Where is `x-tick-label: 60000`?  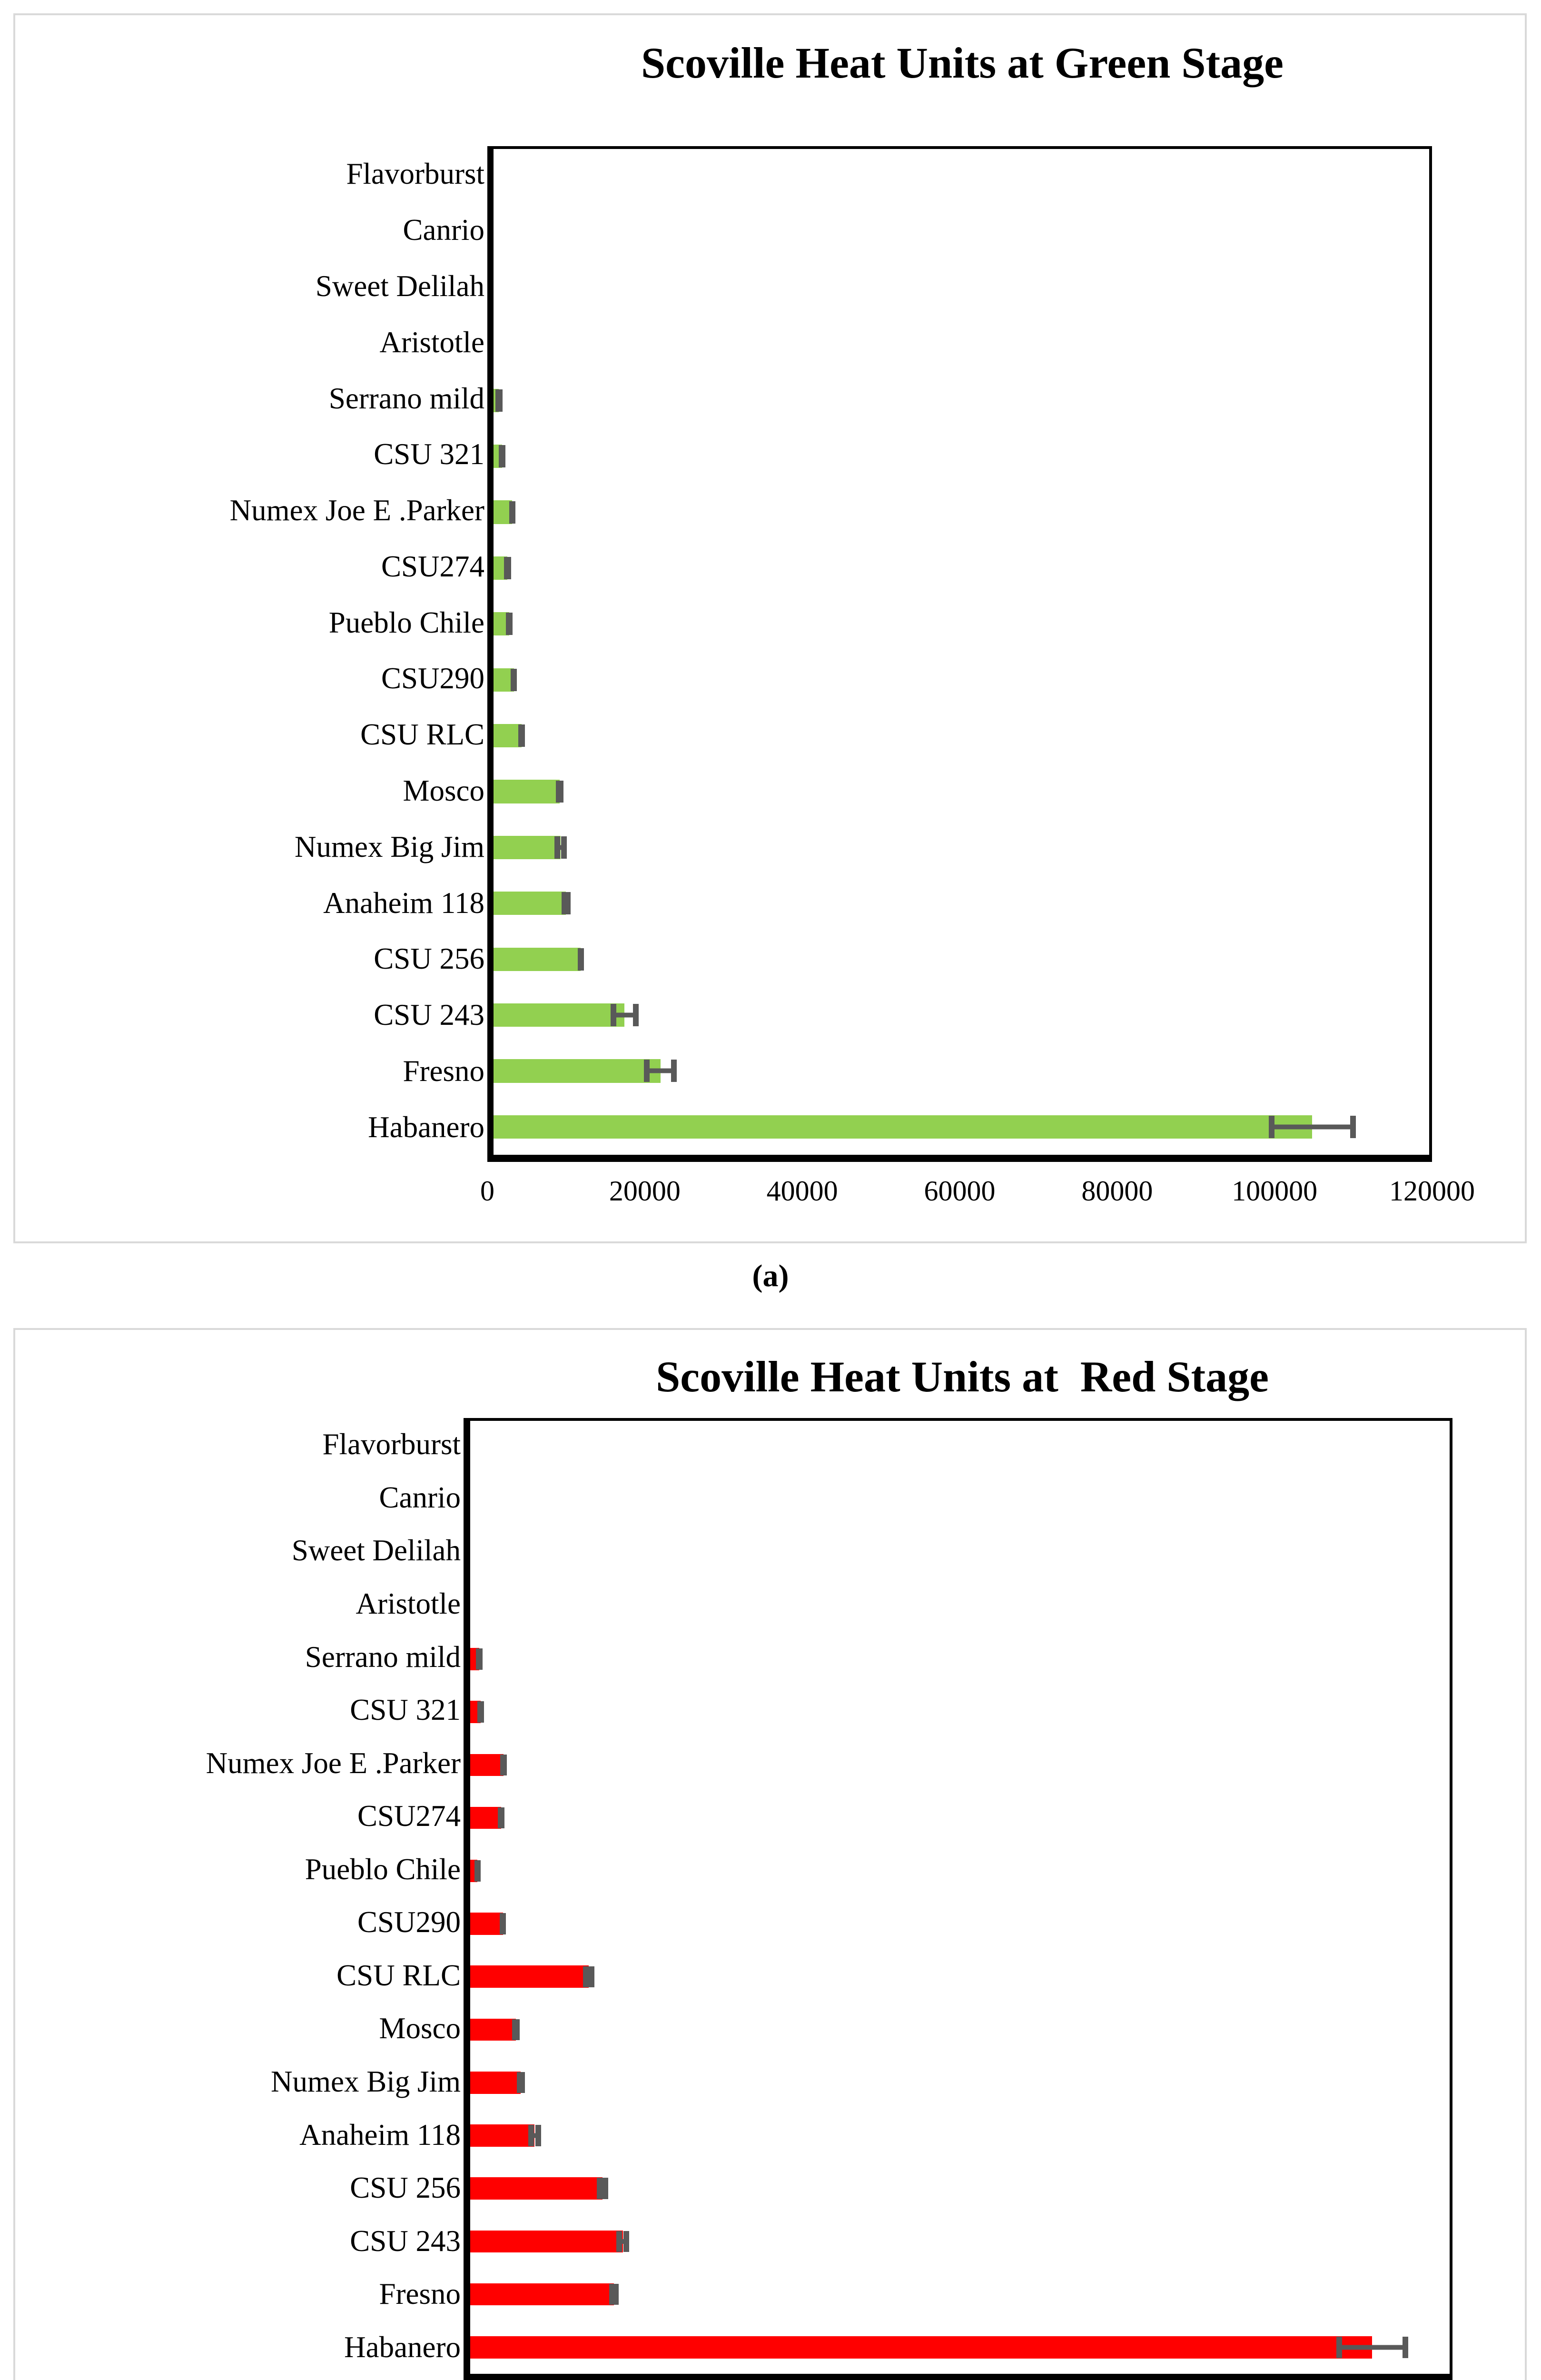
x-tick-label: 60000 is located at coordinates (960, 1191).